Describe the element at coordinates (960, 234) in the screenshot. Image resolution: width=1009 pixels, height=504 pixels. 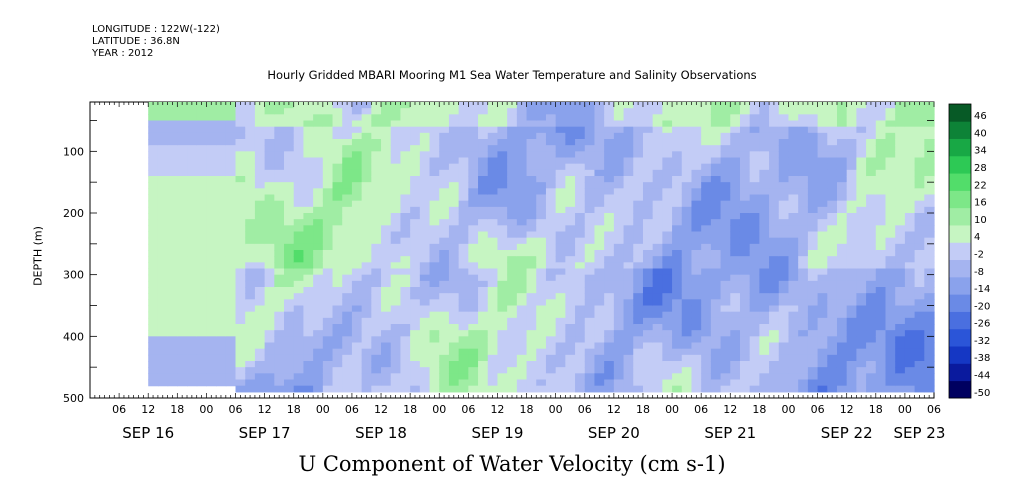
I see `colorbar-swatch` at that location.